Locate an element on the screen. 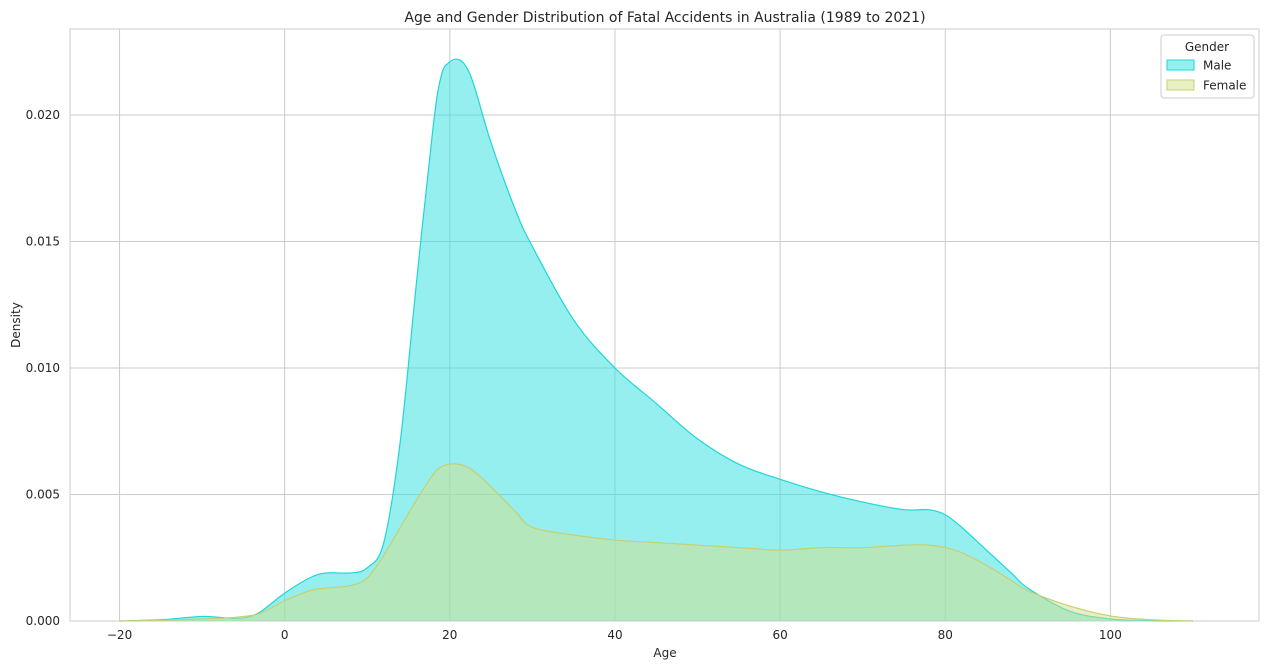 The image size is (1269, 669). y-tick-label: 0.000 is located at coordinates (43, 621).